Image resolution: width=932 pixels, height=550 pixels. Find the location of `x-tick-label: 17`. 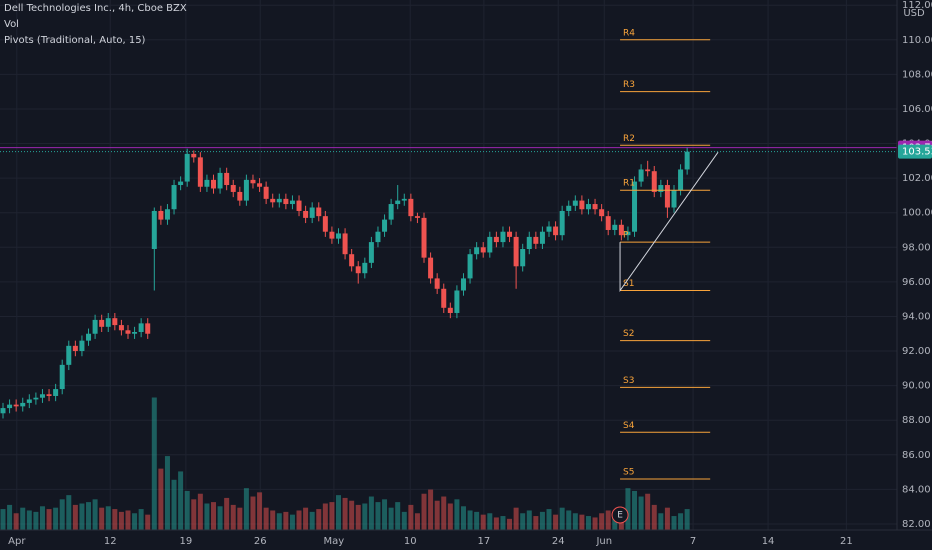

x-tick-label: 17 is located at coordinates (484, 541).